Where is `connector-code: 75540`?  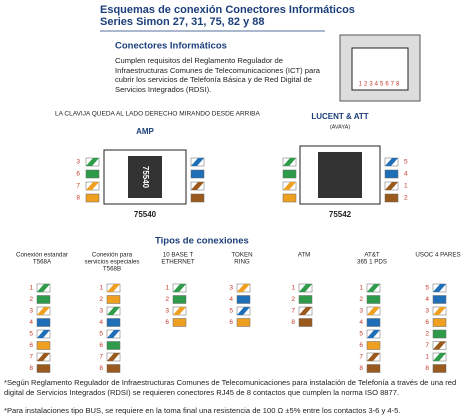 connector-code: 75540 is located at coordinates (145, 214).